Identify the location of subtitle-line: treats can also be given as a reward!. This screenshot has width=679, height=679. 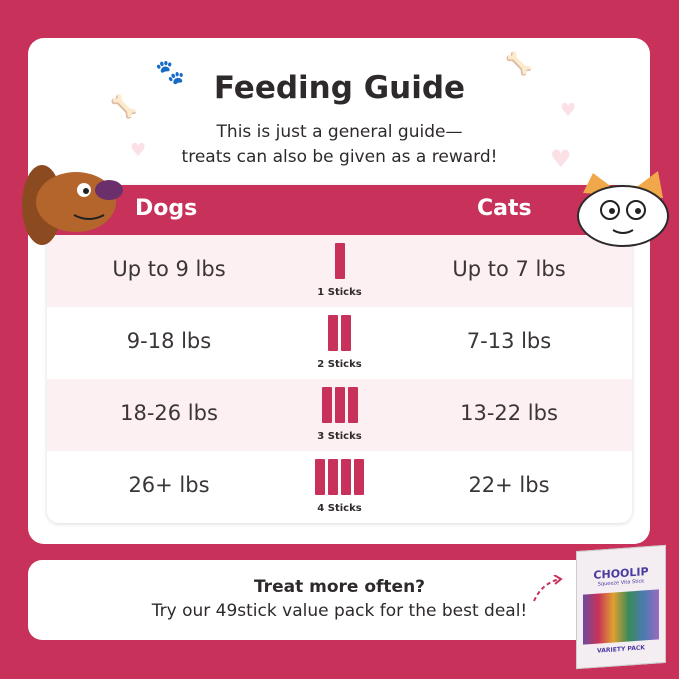
(339, 157).